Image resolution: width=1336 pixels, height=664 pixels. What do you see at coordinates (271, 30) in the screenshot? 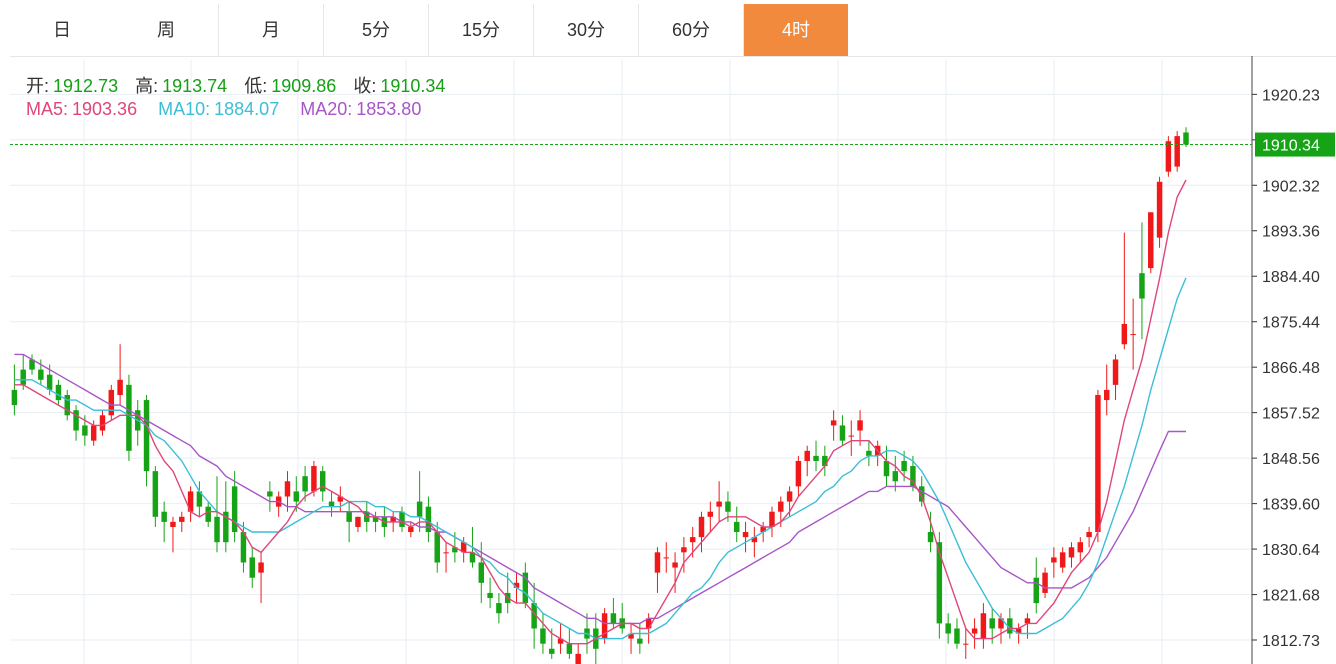
I see `tab-month: 月` at bounding box center [271, 30].